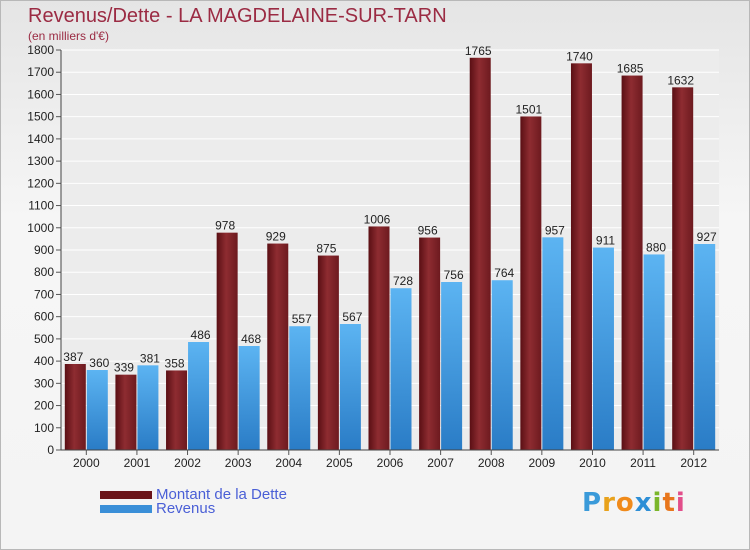 This screenshot has width=750, height=550. Describe the element at coordinates (630, 69) in the screenshot. I see `data-label: 1685` at that location.